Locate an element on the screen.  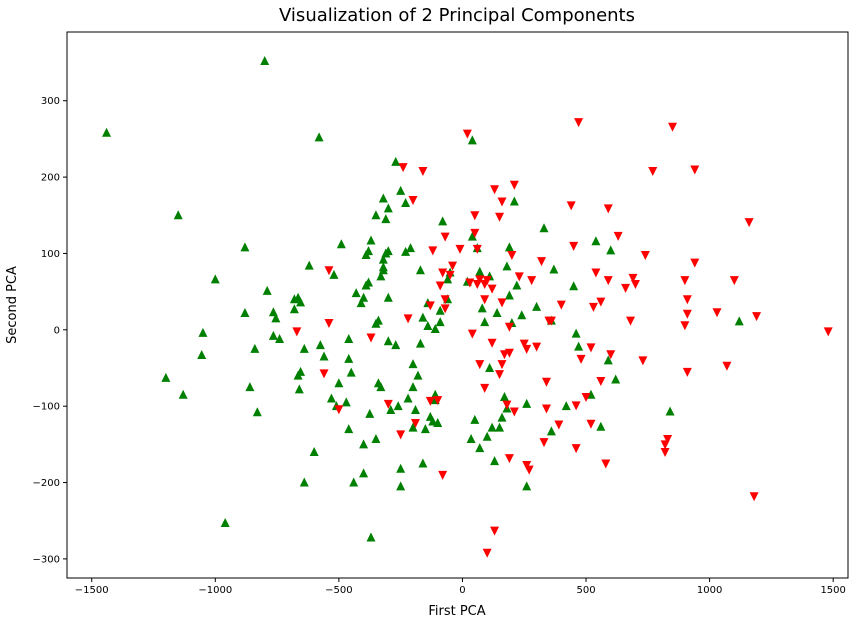
x-axis-label: First PCA is located at coordinates (456, 611).